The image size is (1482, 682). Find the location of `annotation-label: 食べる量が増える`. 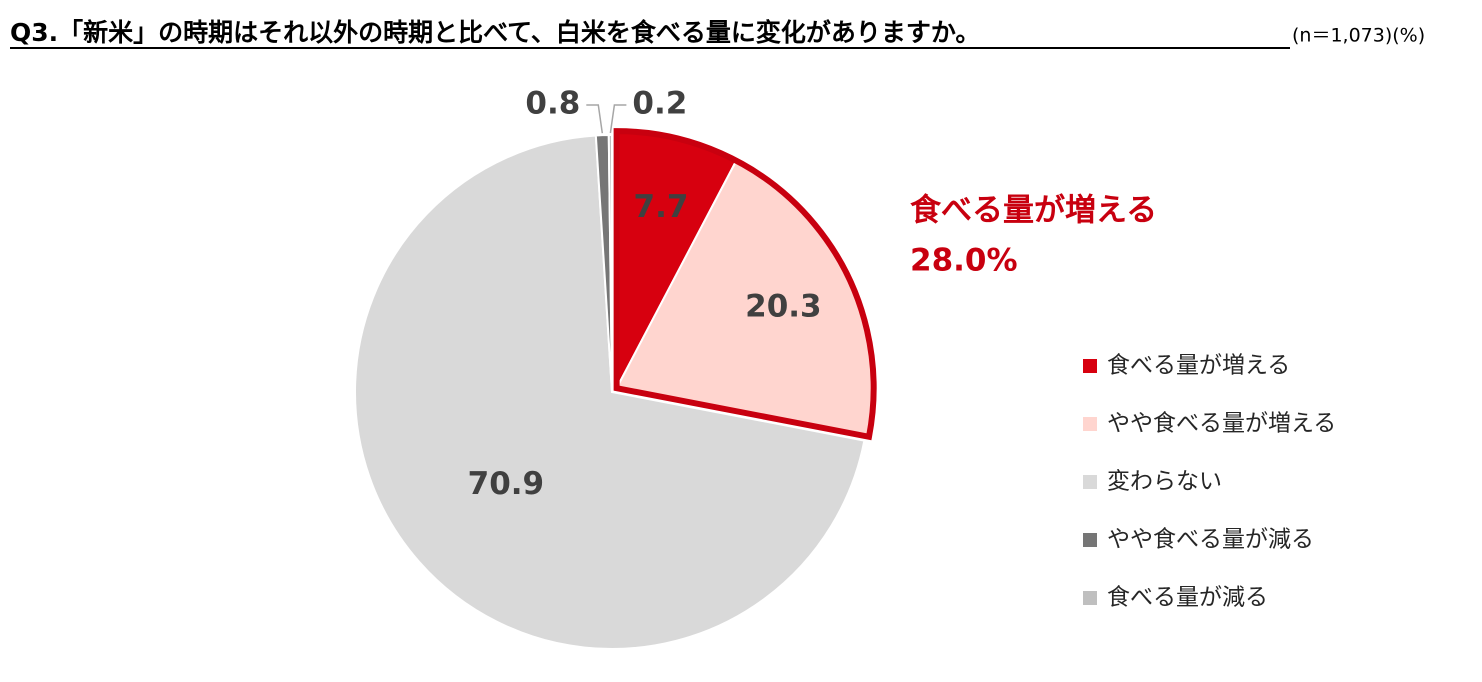

annotation-label: 食べる量が増える is located at coordinates (1033, 211).